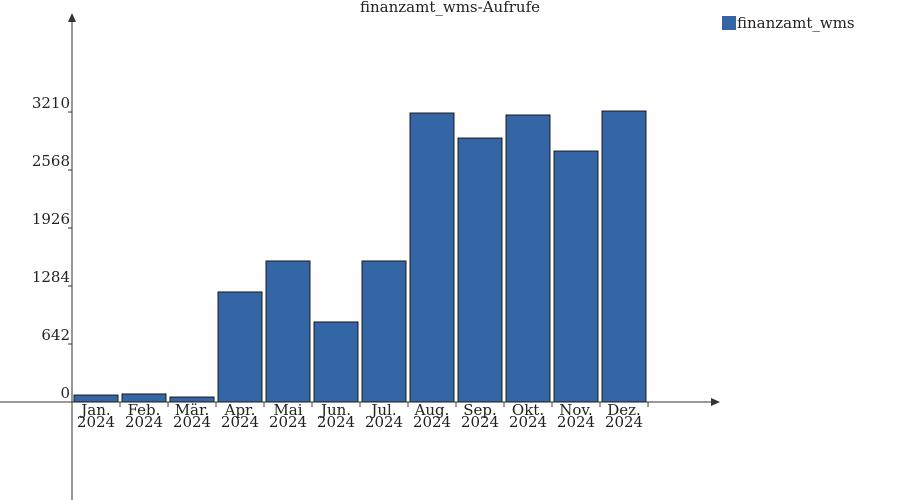 Image resolution: width=900 pixels, height=500 pixels. Describe the element at coordinates (450, 8) in the screenshot. I see `chart-title: finanzamt_wms-Aufrufe` at that location.